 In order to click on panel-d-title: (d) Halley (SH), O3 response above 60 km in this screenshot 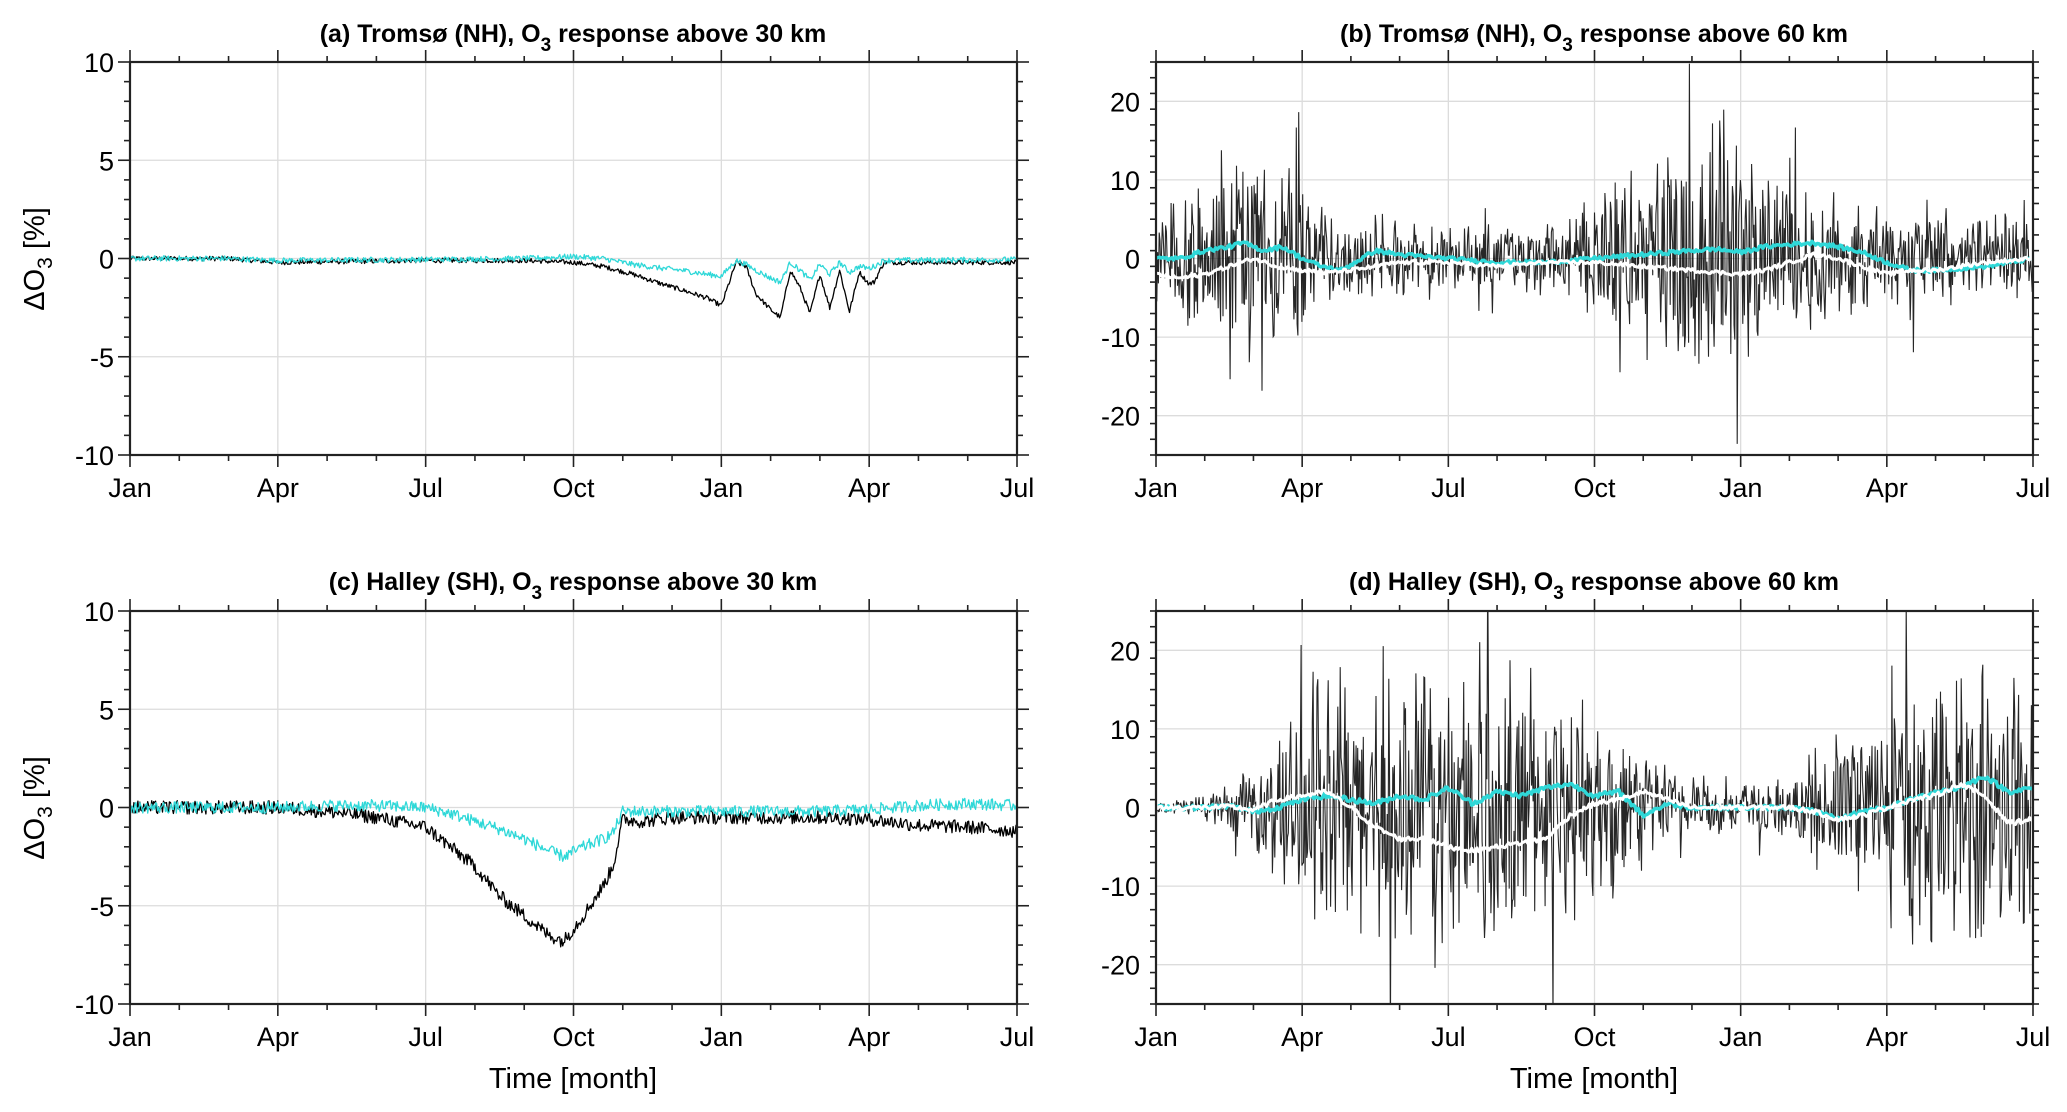, I will do `click(1594, 586)`.